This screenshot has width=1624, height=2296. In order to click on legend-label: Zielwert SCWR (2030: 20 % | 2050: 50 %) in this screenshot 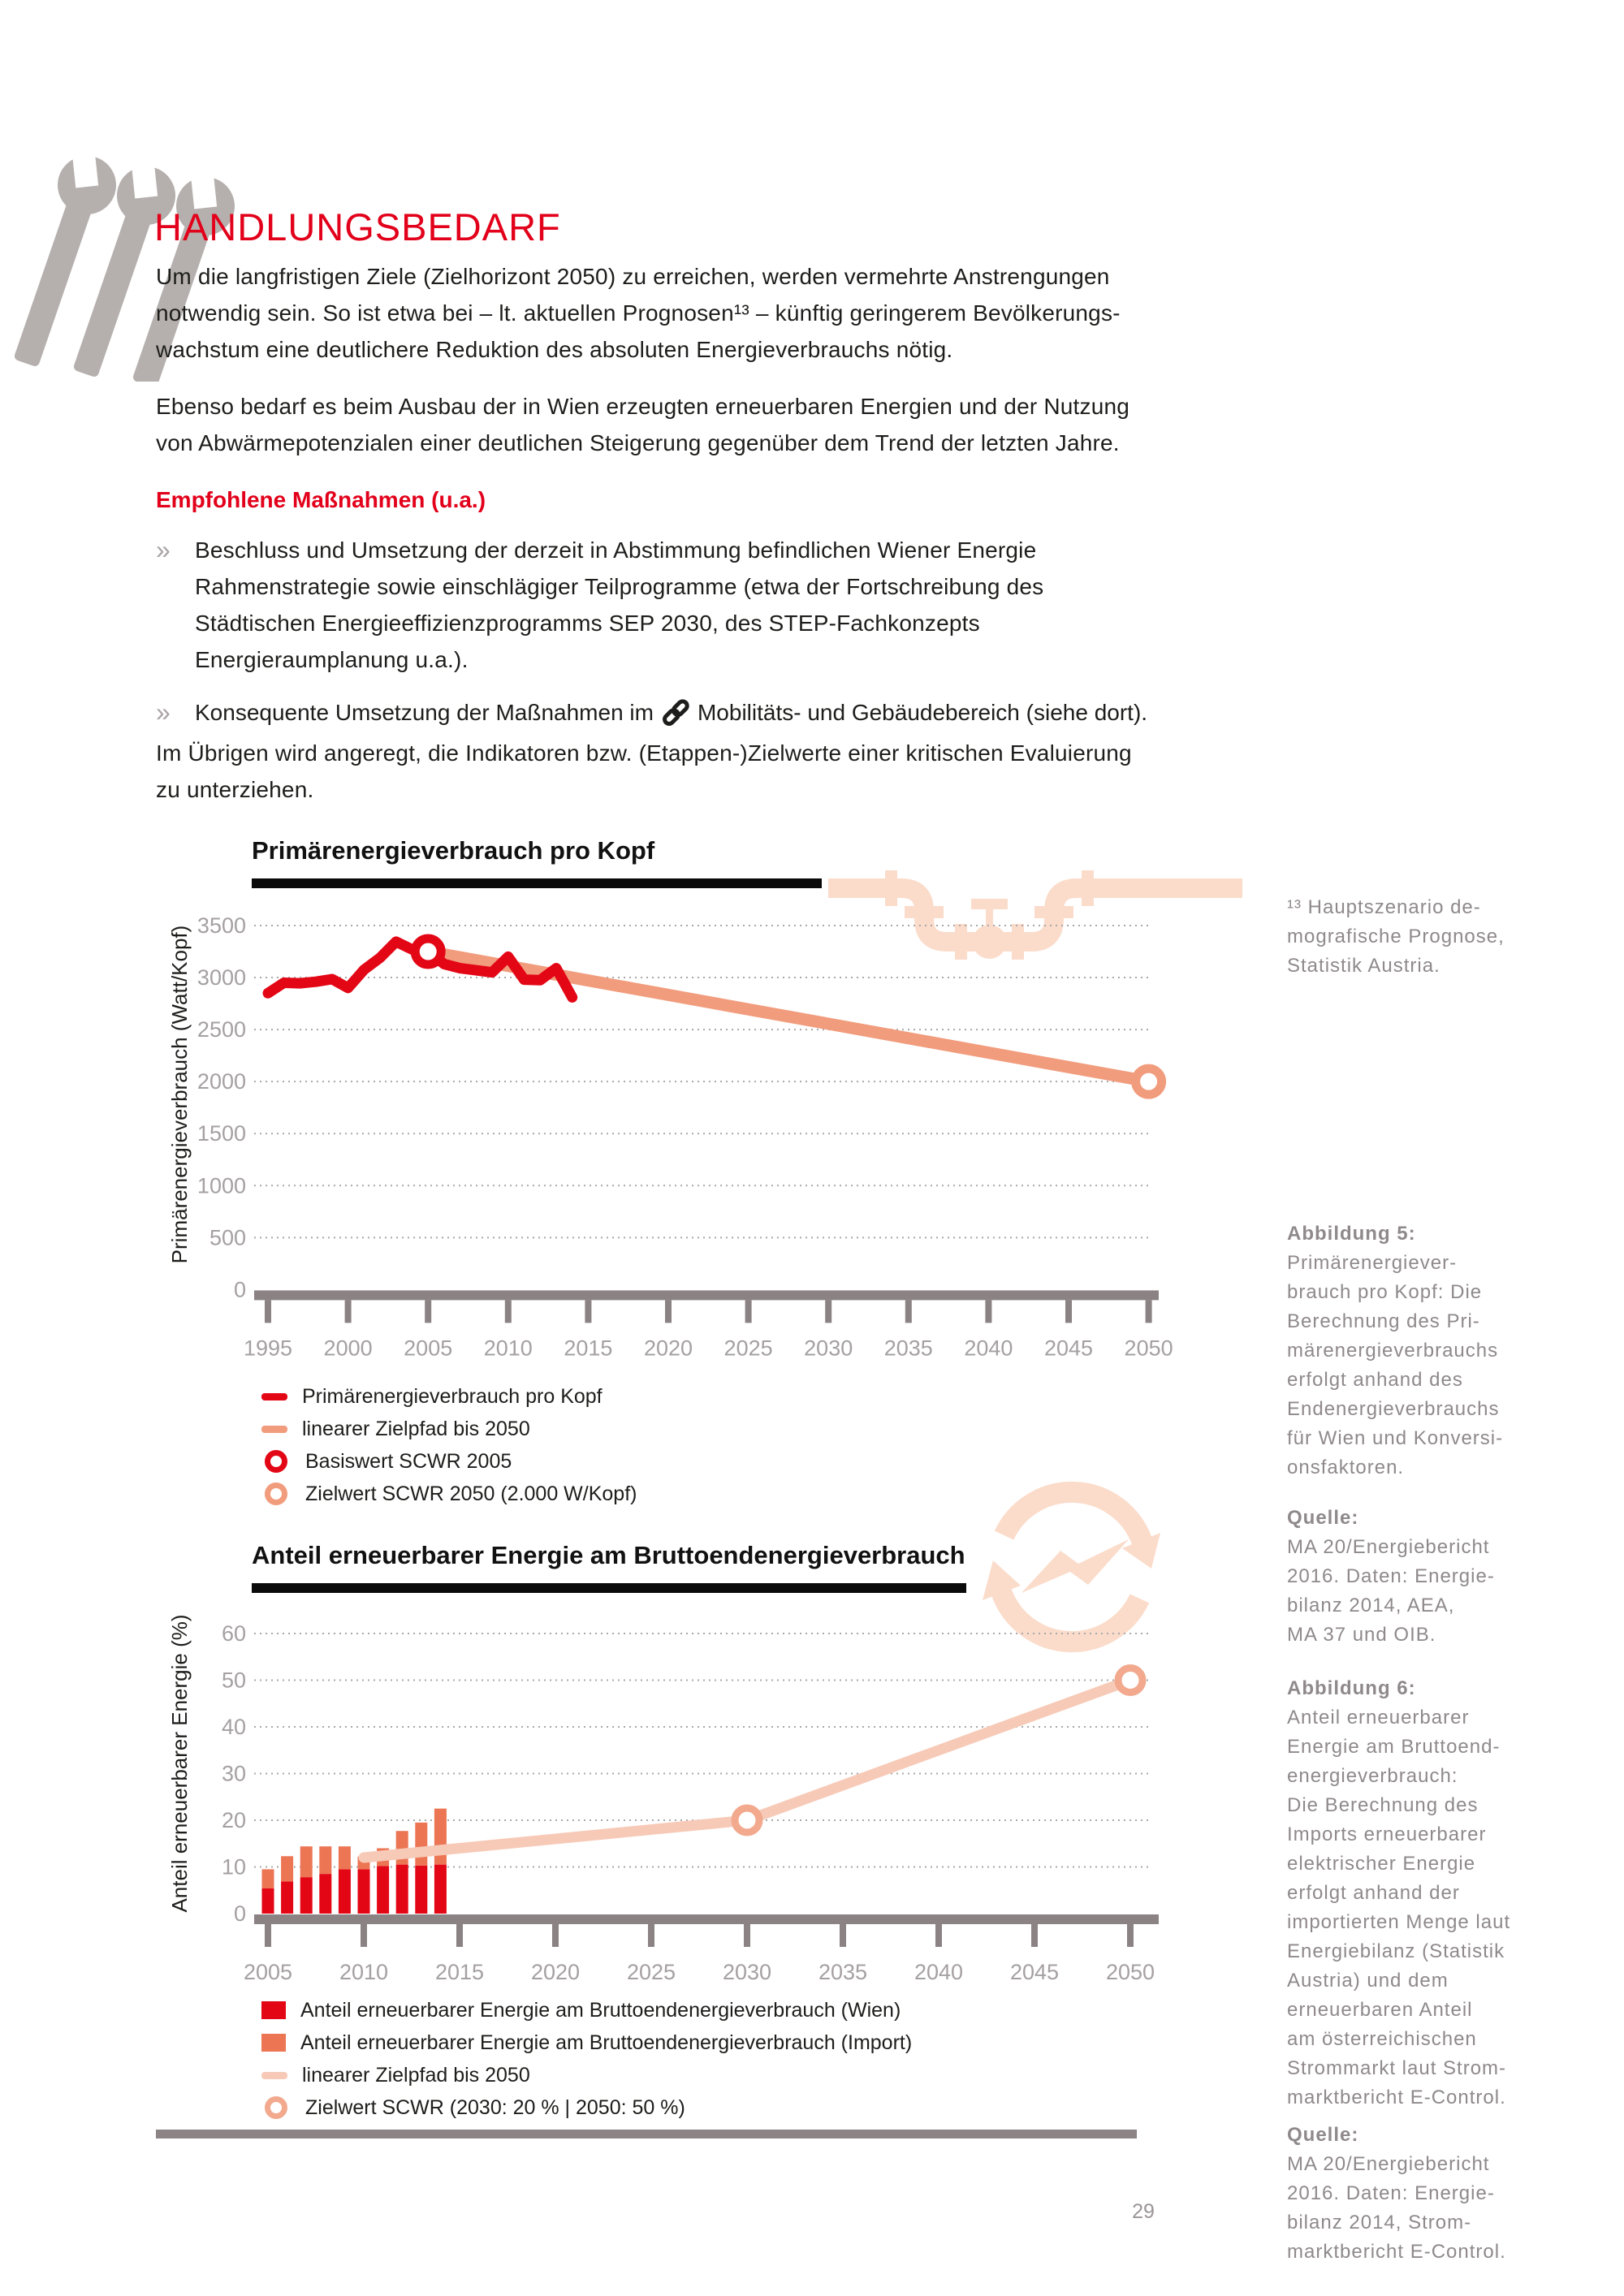, I will do `click(495, 2107)`.